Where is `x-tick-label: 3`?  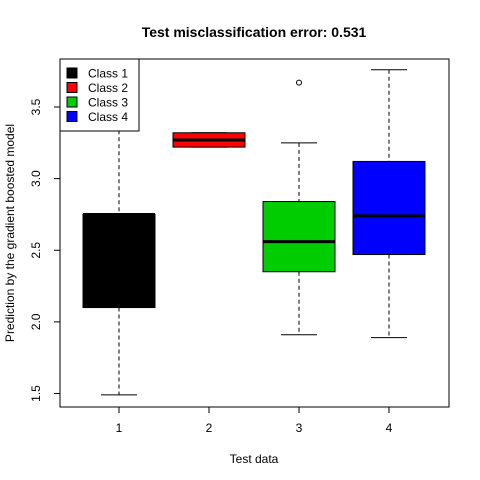 x-tick-label: 3 is located at coordinates (299, 428).